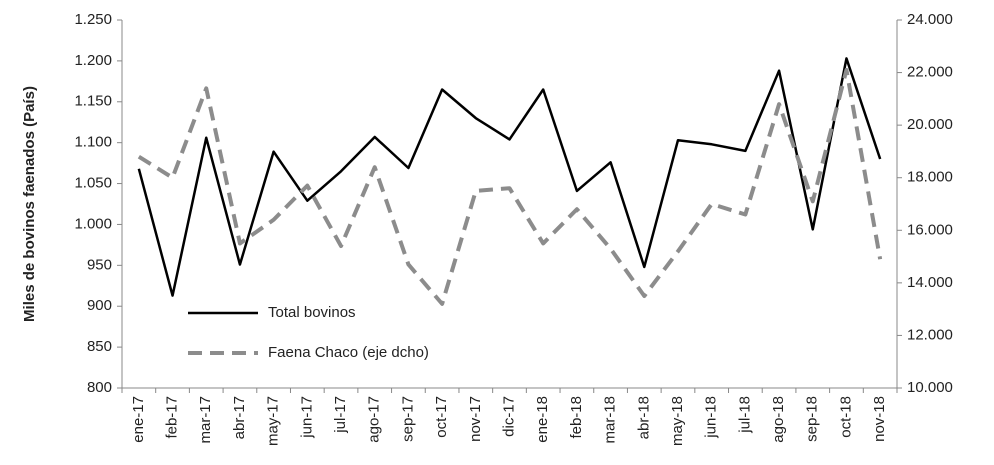 Image resolution: width=994 pixels, height=465 pixels. What do you see at coordinates (542, 419) in the screenshot?
I see `x-tick-label: ene-18` at bounding box center [542, 419].